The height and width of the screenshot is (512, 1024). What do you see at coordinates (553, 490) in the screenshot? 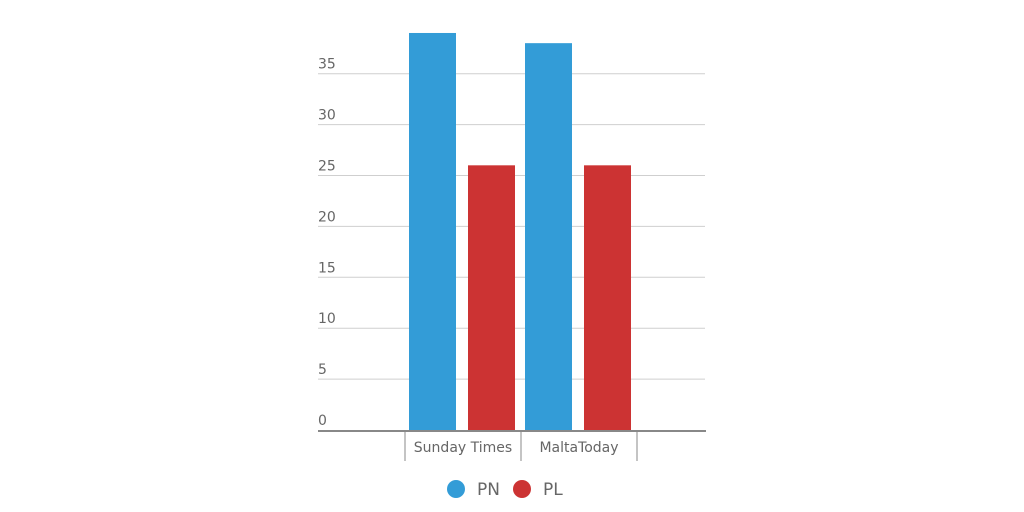
I see `legend-label-pl: PL` at bounding box center [553, 490].